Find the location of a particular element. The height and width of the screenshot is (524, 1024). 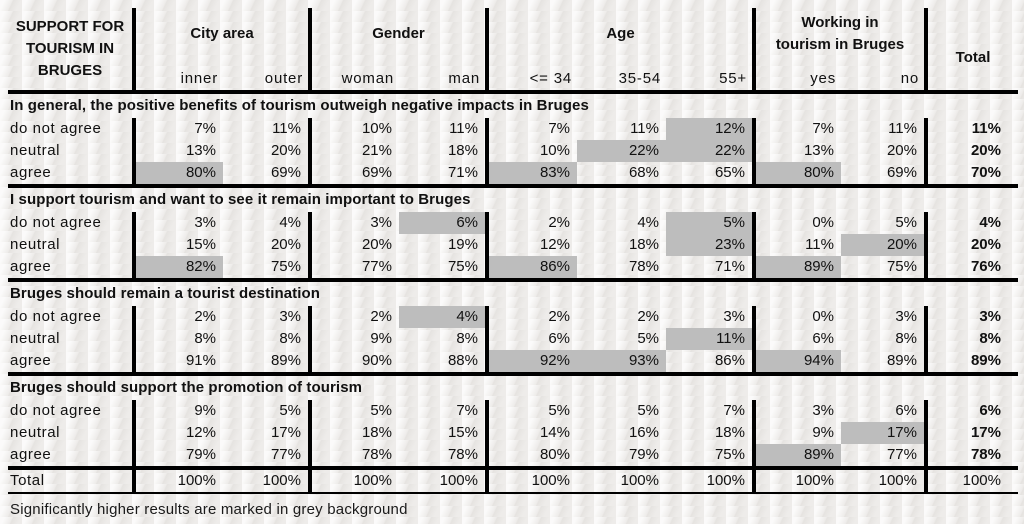

data-row: neutral 15% 20% 20% 19% 12% 18% 23% 11% 20% 20% is located at coordinates (513, 245).